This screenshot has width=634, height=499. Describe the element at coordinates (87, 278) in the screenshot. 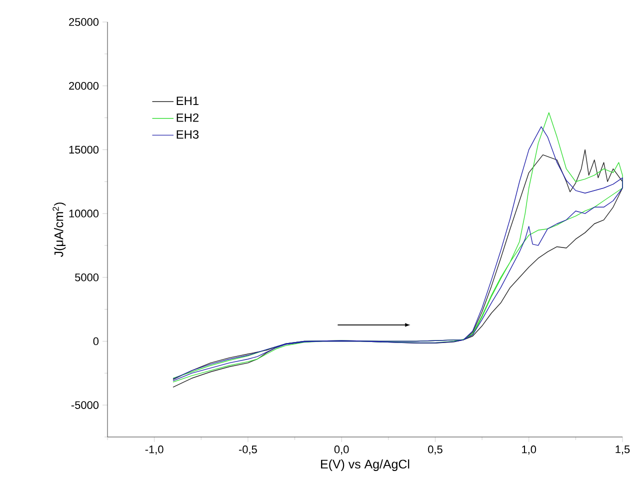

I see `y-tick-label: 5000` at that location.